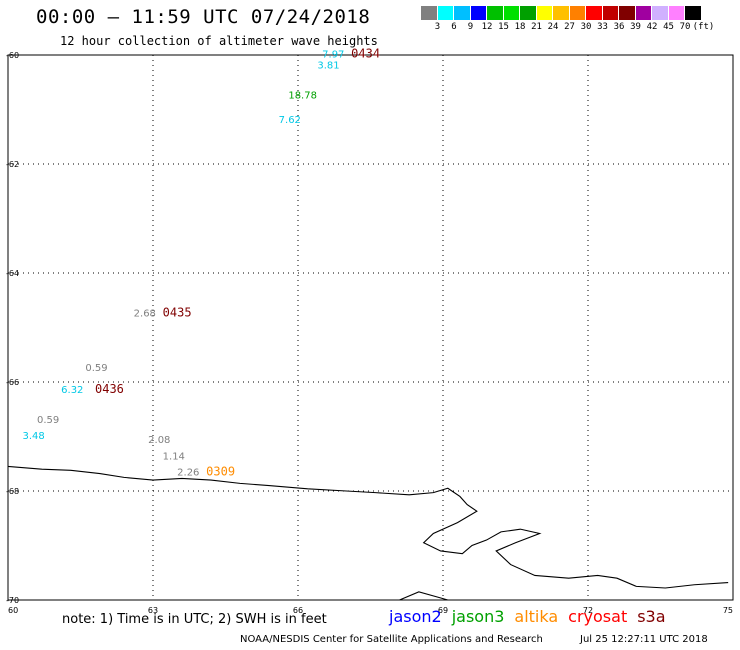  What do you see at coordinates (188, 473) in the screenshot?
I see `wave-height-label: 2.26` at bounding box center [188, 473].